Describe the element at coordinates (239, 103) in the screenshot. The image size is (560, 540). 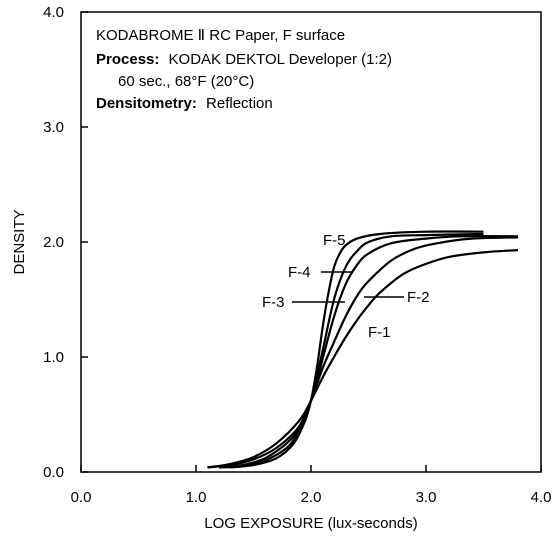
I see `densitometry-value: Reflection` at that location.